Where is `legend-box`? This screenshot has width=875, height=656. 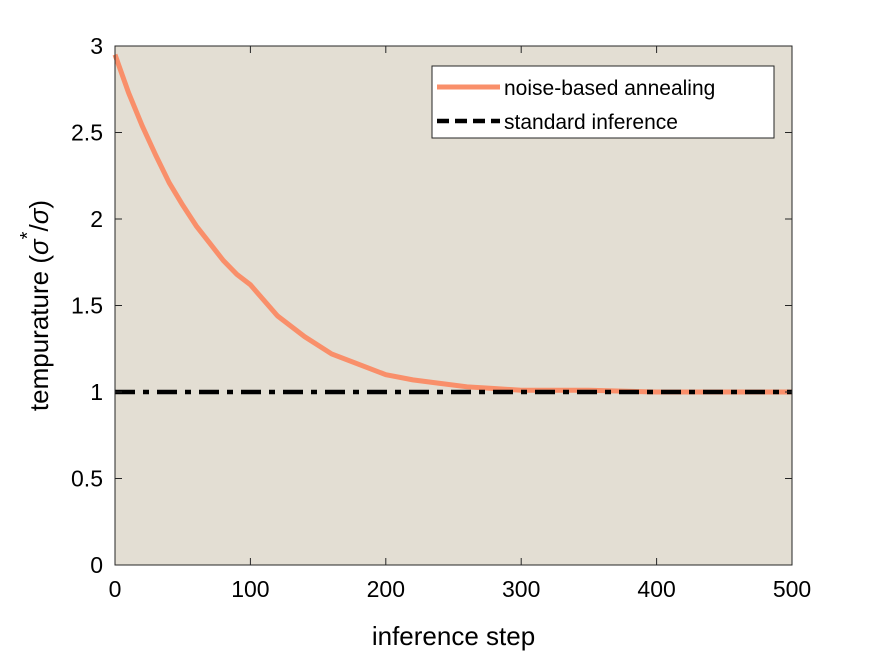 legend-box is located at coordinates (603, 102).